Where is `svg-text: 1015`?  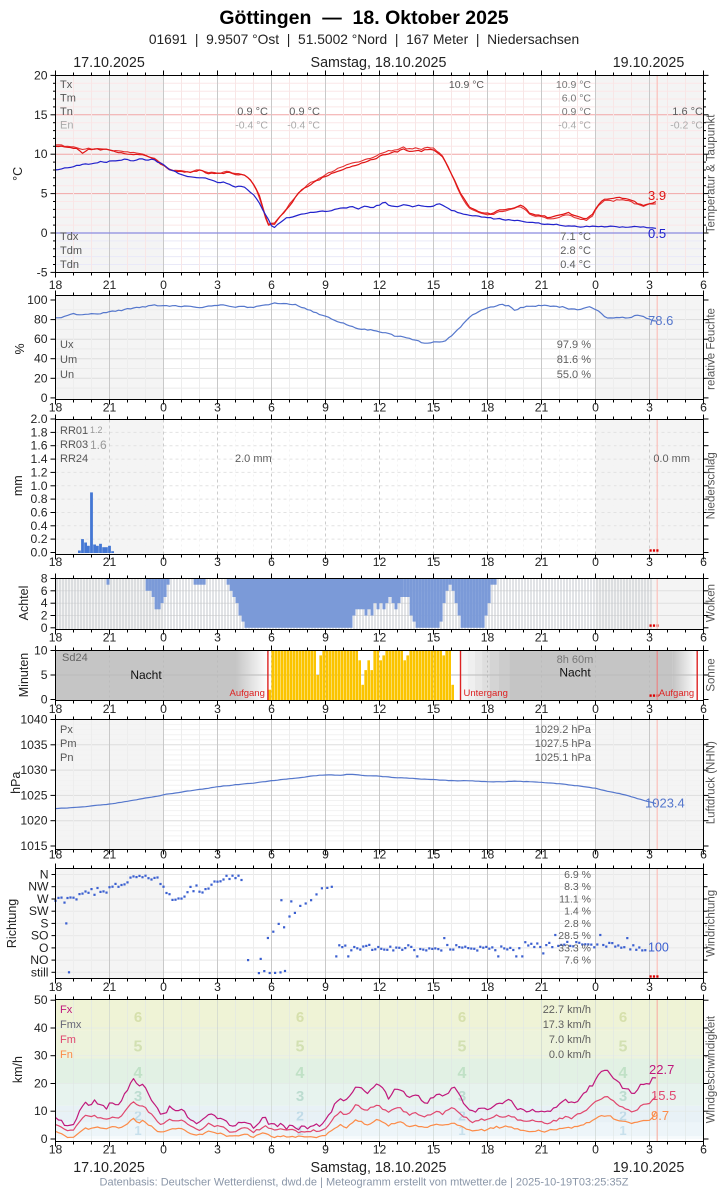 svg-text: 1015 is located at coordinates (33, 846).